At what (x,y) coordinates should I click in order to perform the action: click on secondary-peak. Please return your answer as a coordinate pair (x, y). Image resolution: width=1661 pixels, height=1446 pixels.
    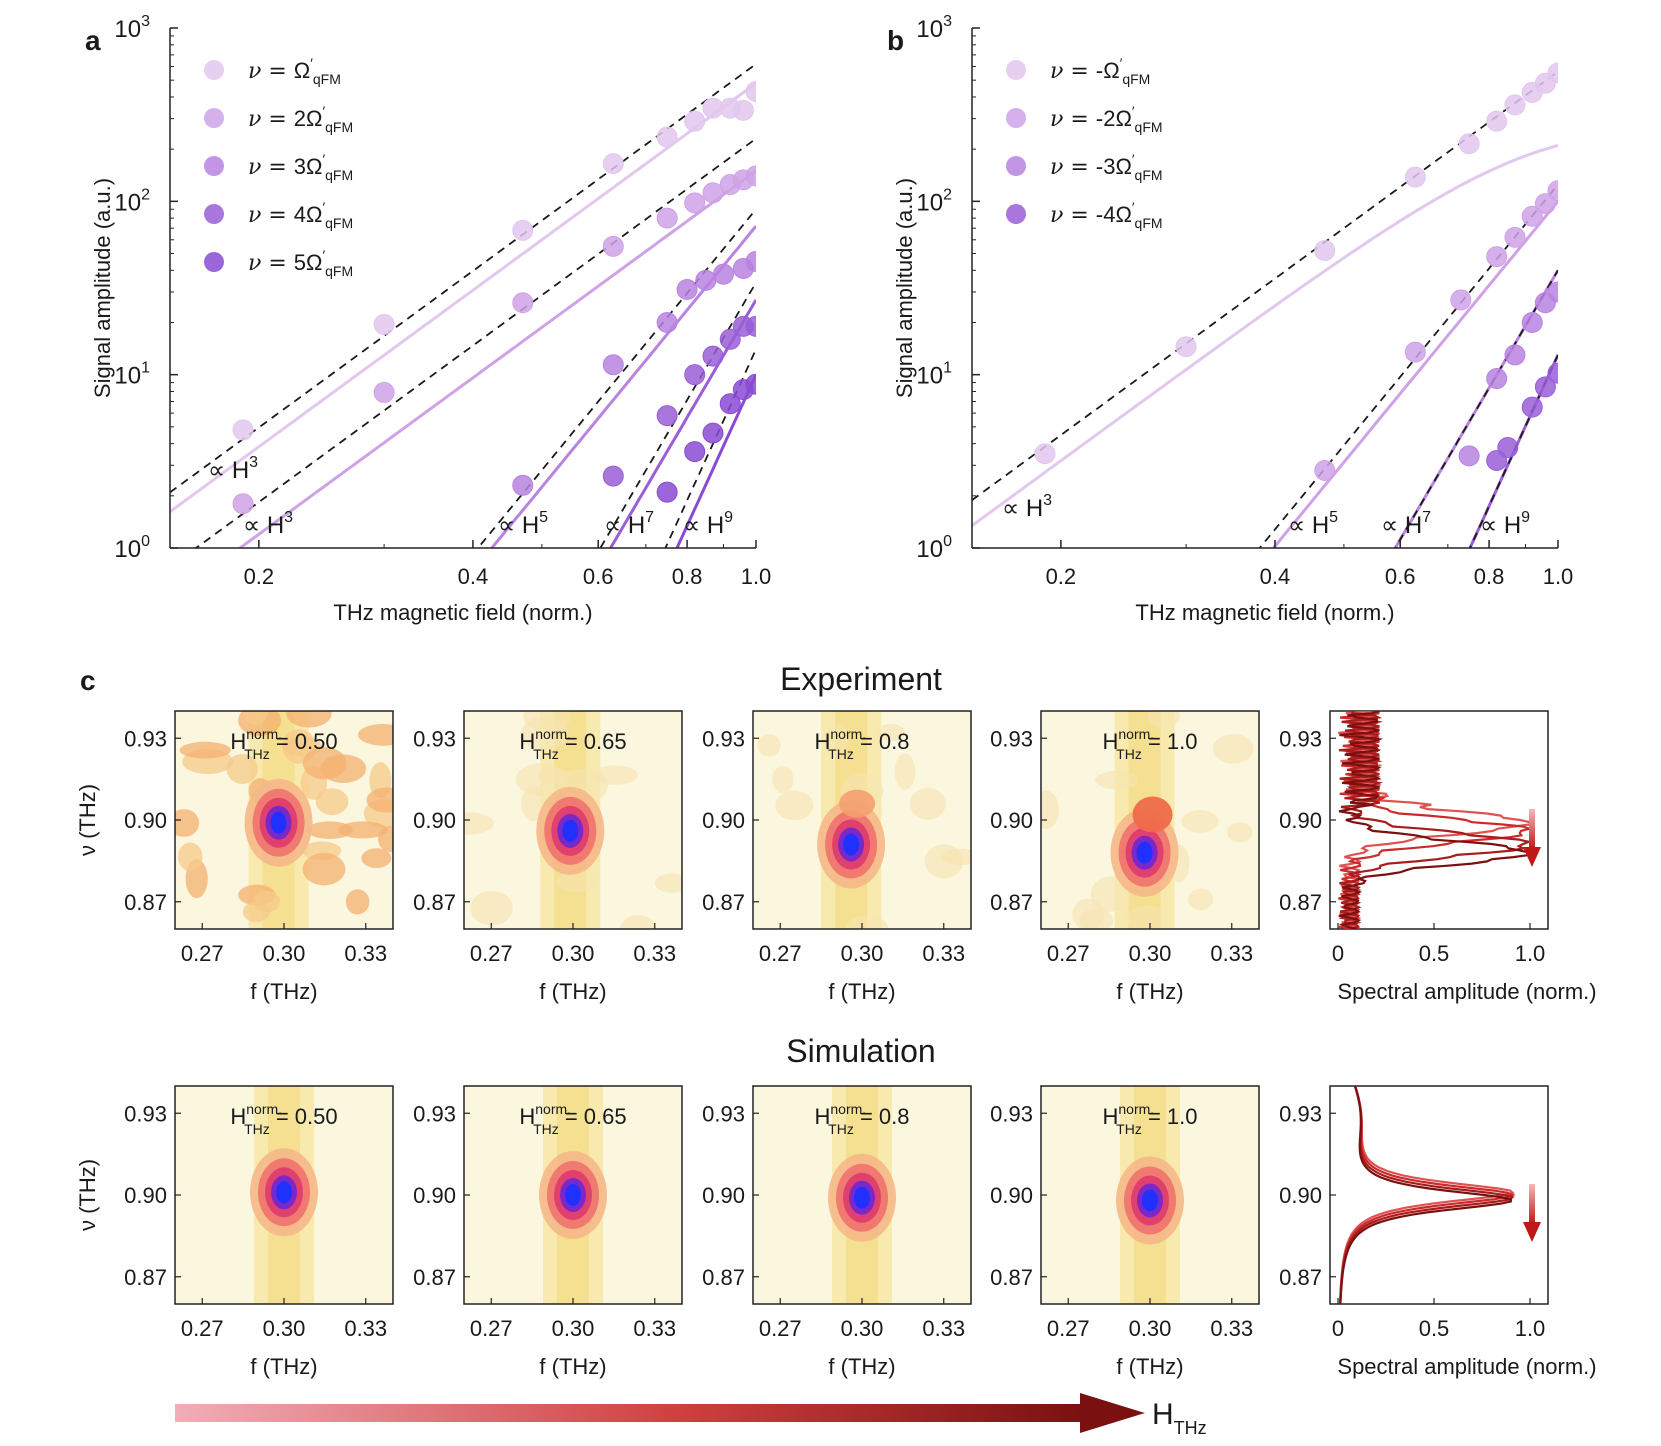
    Looking at the image, I should click on (1152, 814).